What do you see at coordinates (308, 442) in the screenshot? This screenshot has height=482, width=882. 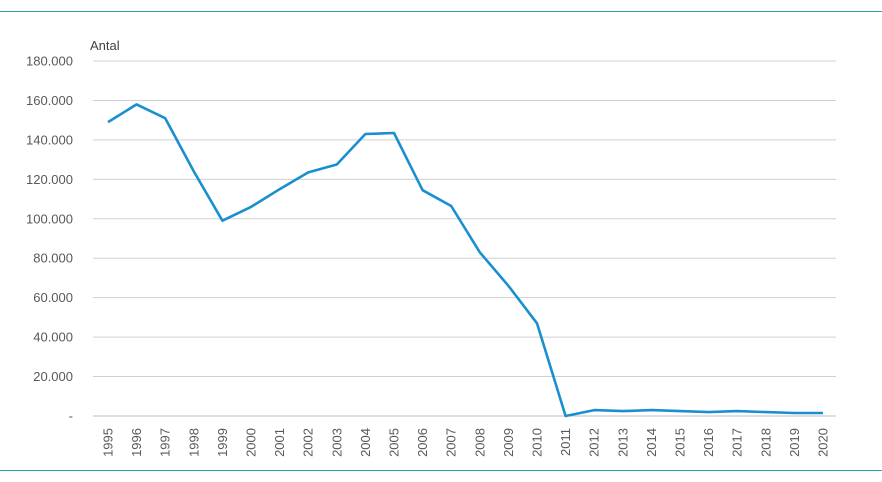 I see `x-tick-label: 2002` at bounding box center [308, 442].